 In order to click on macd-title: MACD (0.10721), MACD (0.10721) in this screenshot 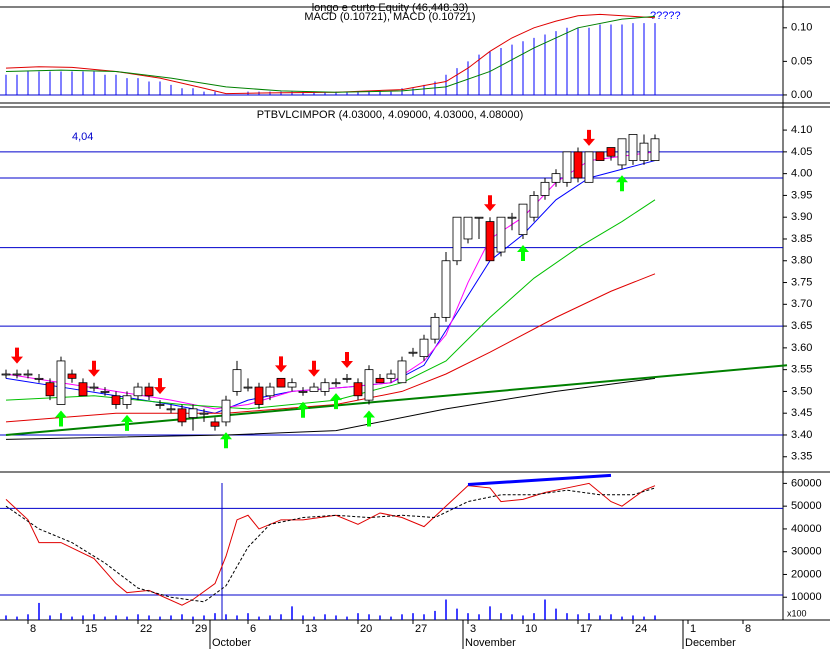, I will do `click(389, 17)`.